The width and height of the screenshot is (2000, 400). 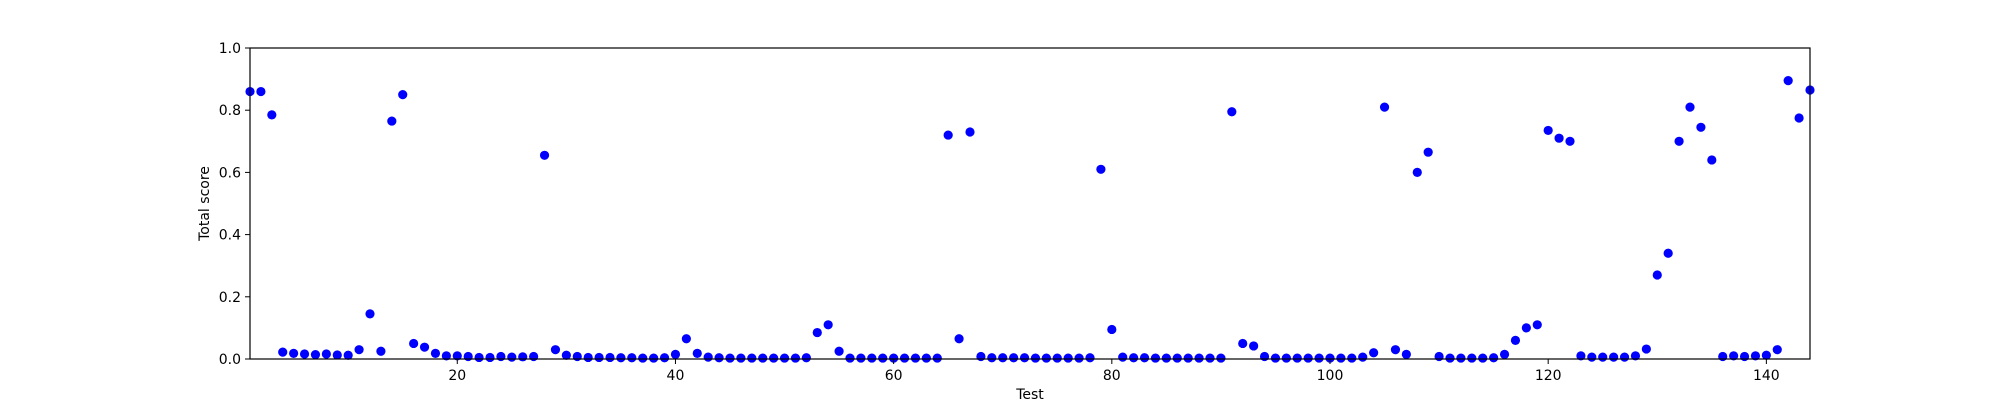 I want to click on x-tick-label: 100, so click(x=1330, y=376).